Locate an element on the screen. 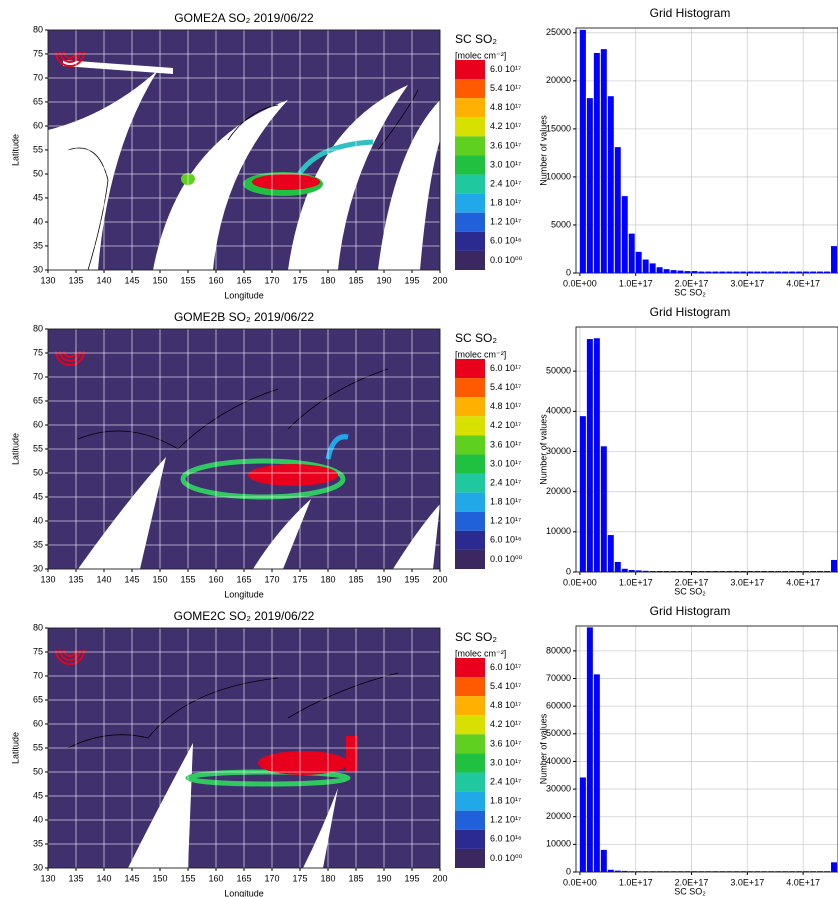 The width and height of the screenshot is (838, 897). colorbar-label: 1.2 10¹⁷ is located at coordinates (505, 222).